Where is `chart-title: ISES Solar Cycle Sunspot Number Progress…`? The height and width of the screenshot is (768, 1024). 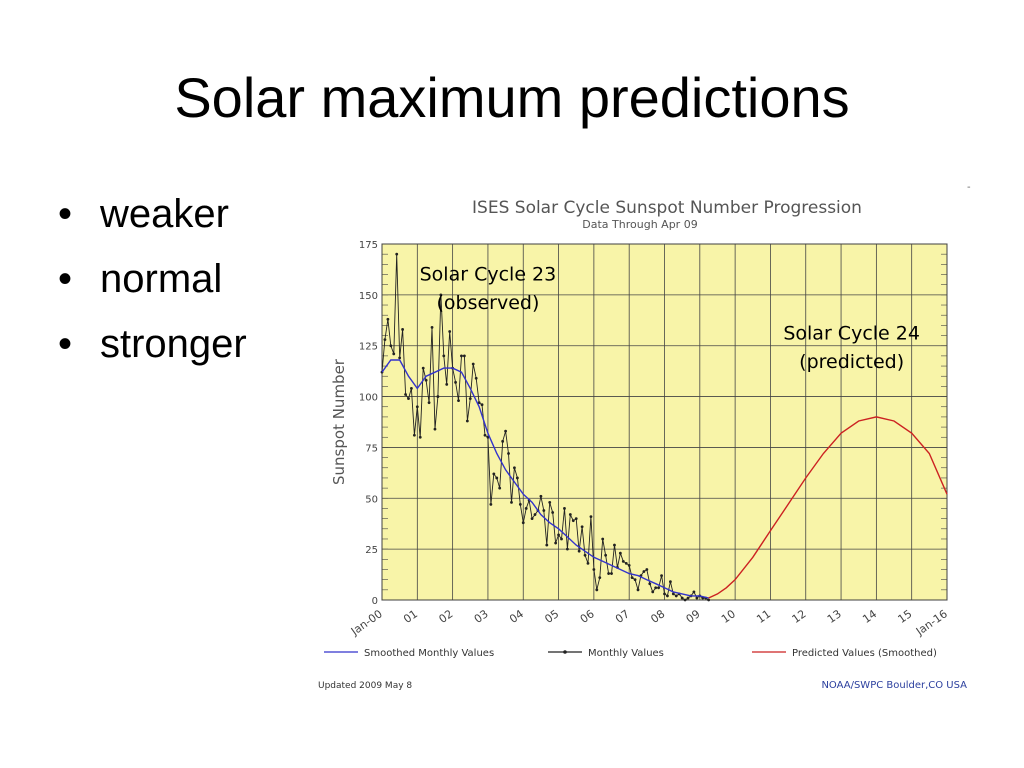
chart-title: ISES Solar Cycle Sunspot Number Progress… is located at coordinates (667, 208).